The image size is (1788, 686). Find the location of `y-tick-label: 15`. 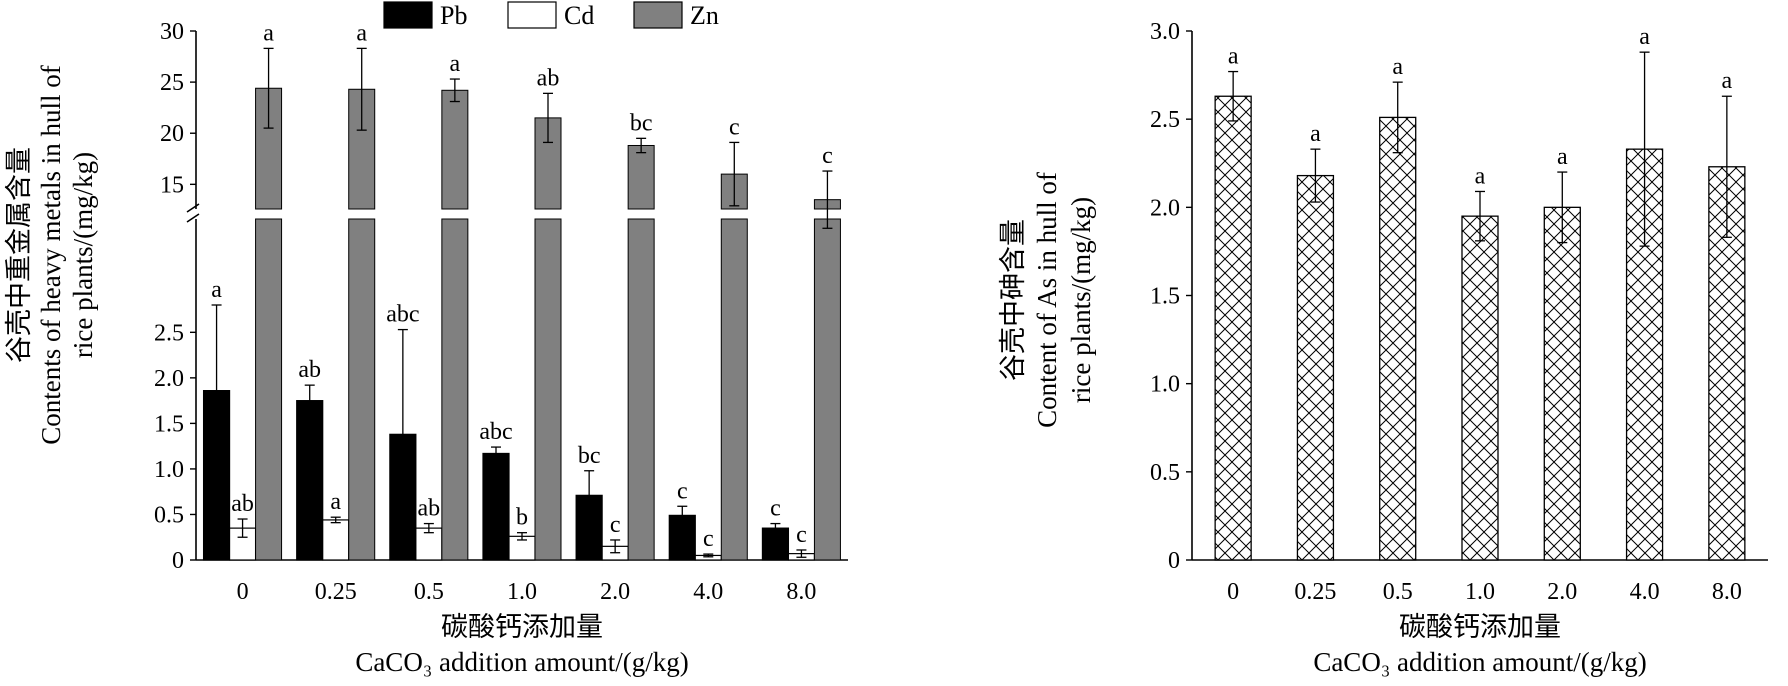

y-tick-label: 15 is located at coordinates (172, 185).